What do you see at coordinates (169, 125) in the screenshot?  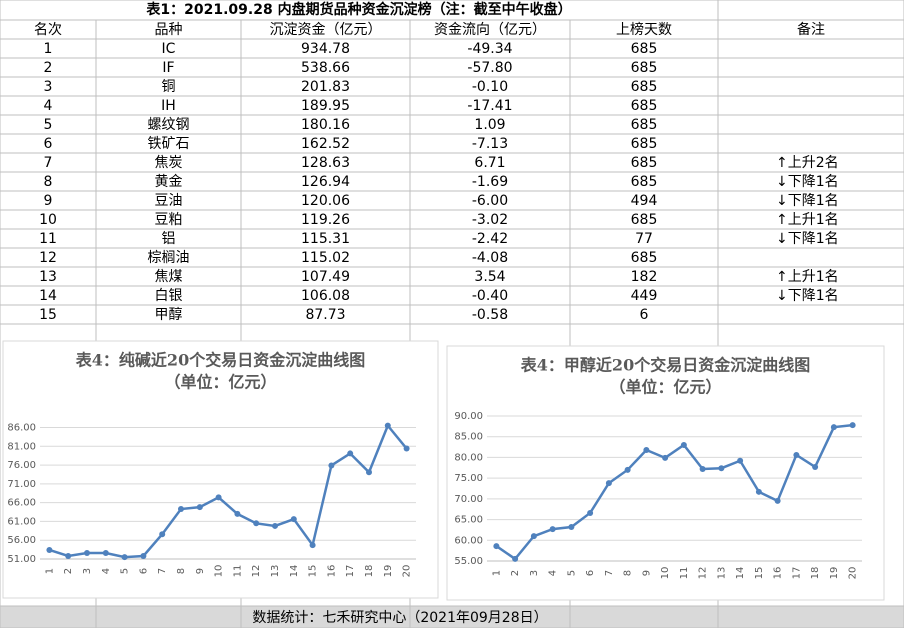 I see `table-cell: 螺纹钢` at bounding box center [169, 125].